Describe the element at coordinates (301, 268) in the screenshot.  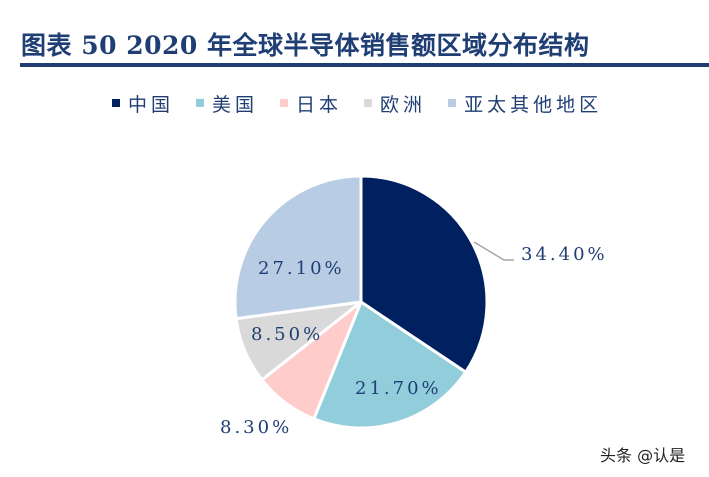
I see `data-label-apac-other: 27.10%` at that location.